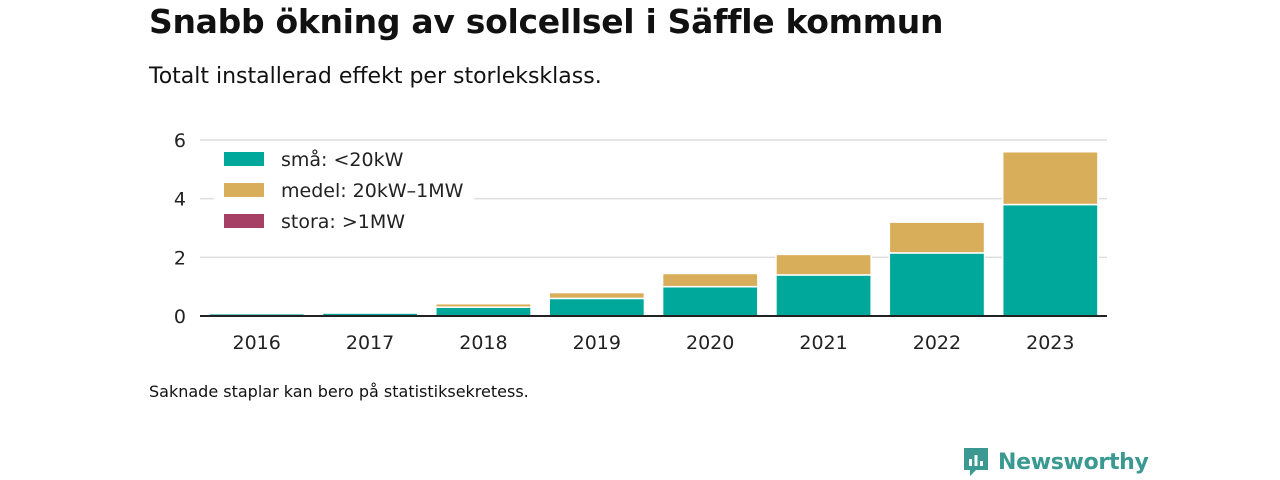  What do you see at coordinates (1073, 462) in the screenshot?
I see `brand-name: Newsworthy` at bounding box center [1073, 462].